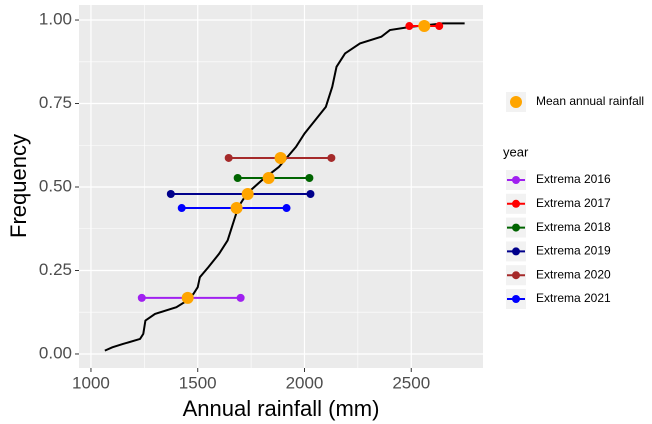 Image resolution: width=652 pixels, height=424 pixels. What do you see at coordinates (55, 185) in the screenshot?
I see `y-tick-label: 0.50` at bounding box center [55, 185].